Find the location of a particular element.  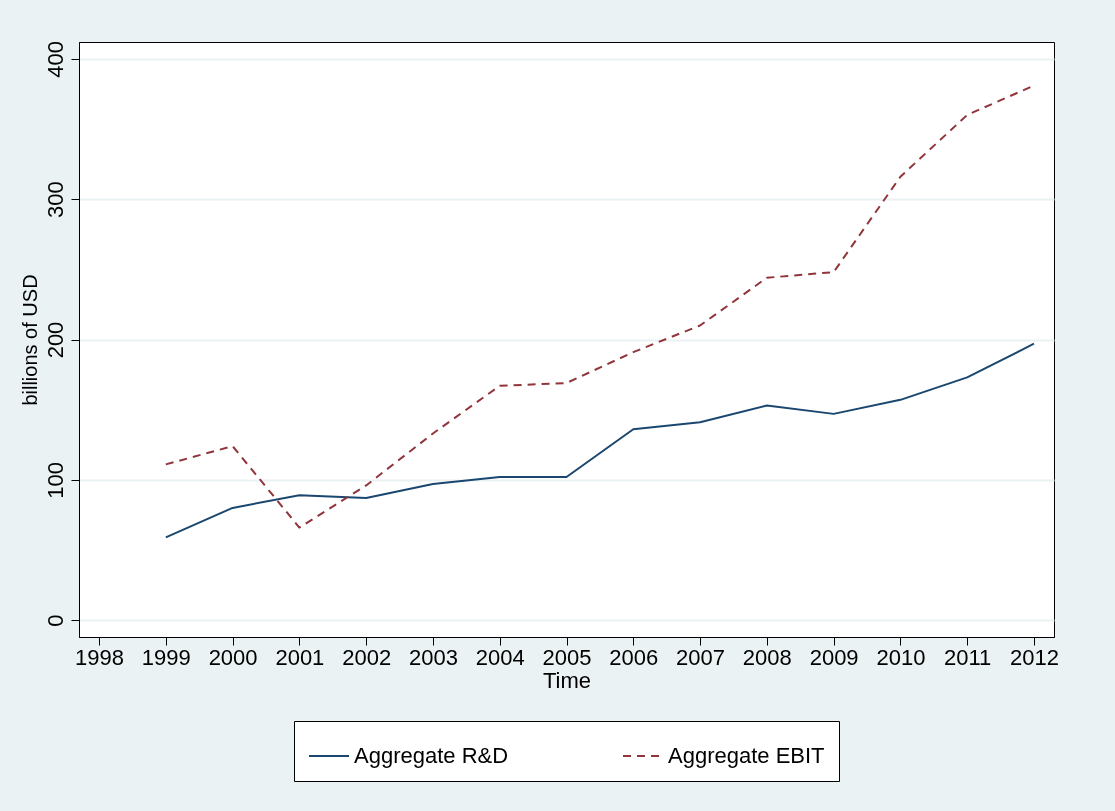

legend-label: Aggregate R&D is located at coordinates (431, 755).